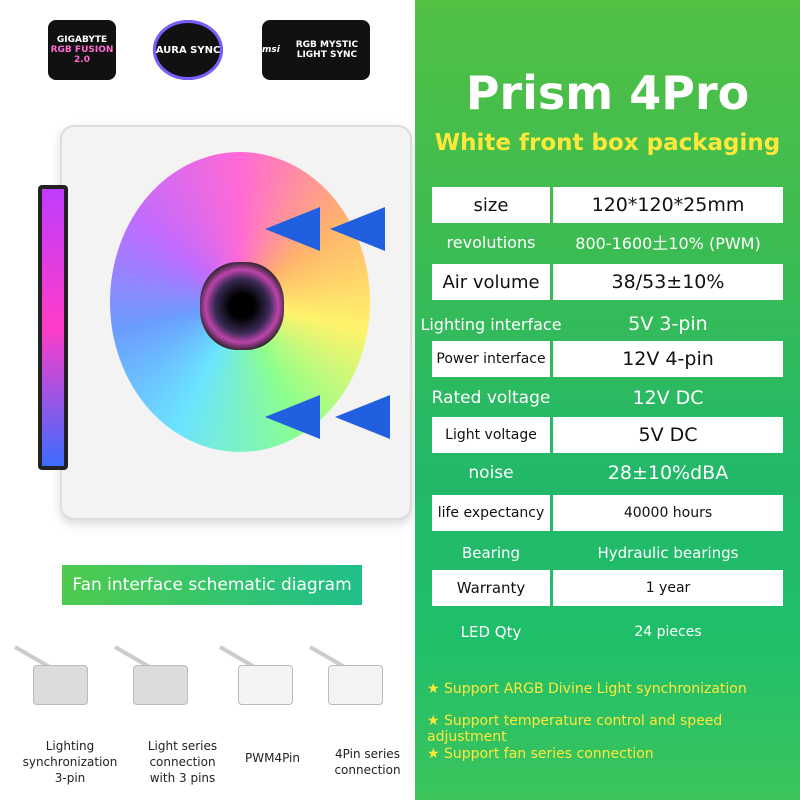  What do you see at coordinates (367, 762) in the screenshot?
I see `connector-label: 4Pin series connection` at bounding box center [367, 762].